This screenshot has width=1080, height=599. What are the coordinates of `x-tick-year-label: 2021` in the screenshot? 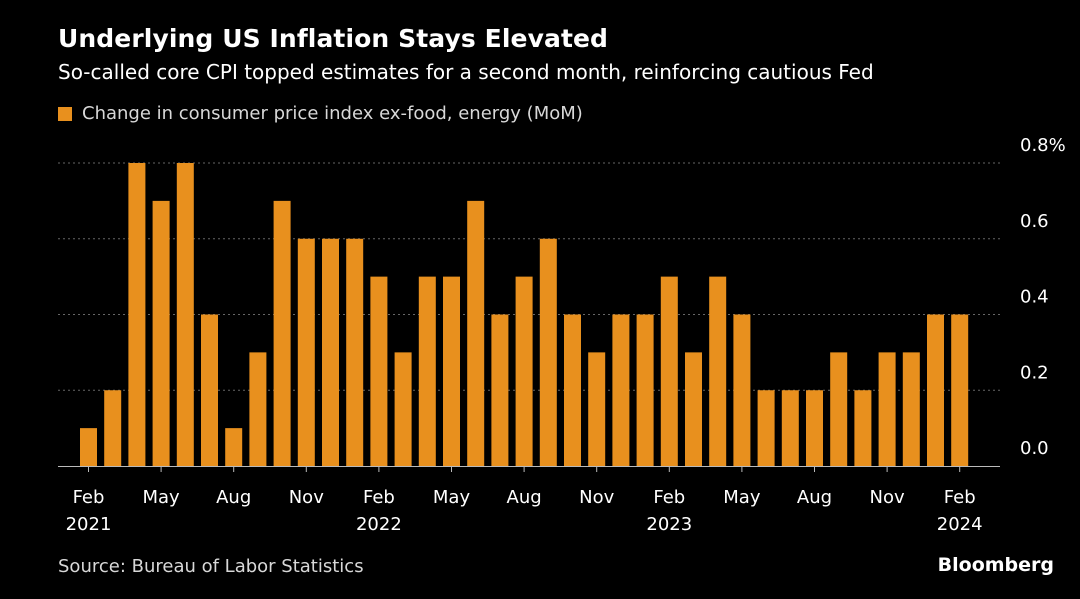 It's located at (89, 524).